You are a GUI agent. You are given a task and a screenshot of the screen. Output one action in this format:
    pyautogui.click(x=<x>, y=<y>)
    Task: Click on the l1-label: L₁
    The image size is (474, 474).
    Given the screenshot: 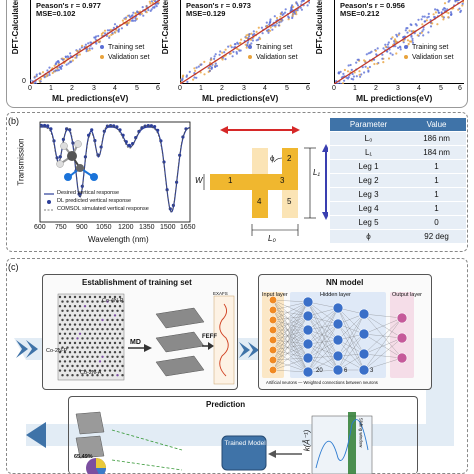 What is the action you would take?
    pyautogui.click(x=316, y=172)
    